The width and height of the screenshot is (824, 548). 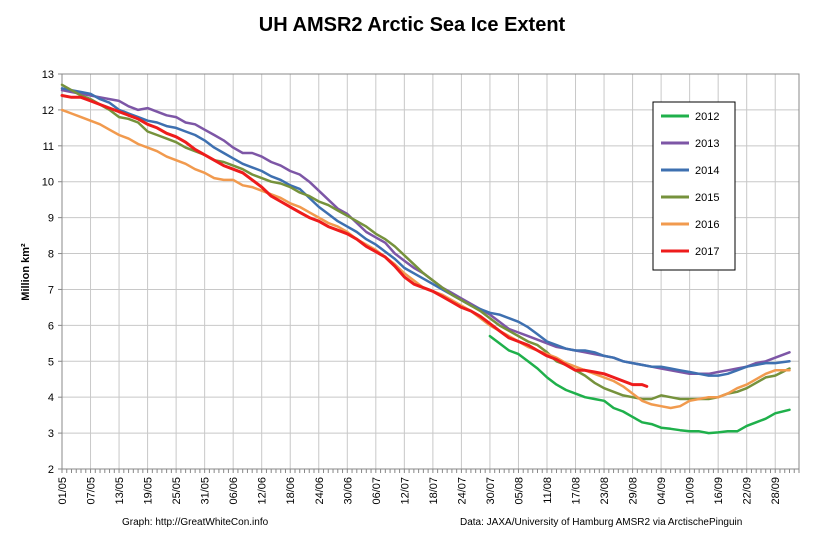 I want to click on x-tick-label: 28/09, so click(x=776, y=491).